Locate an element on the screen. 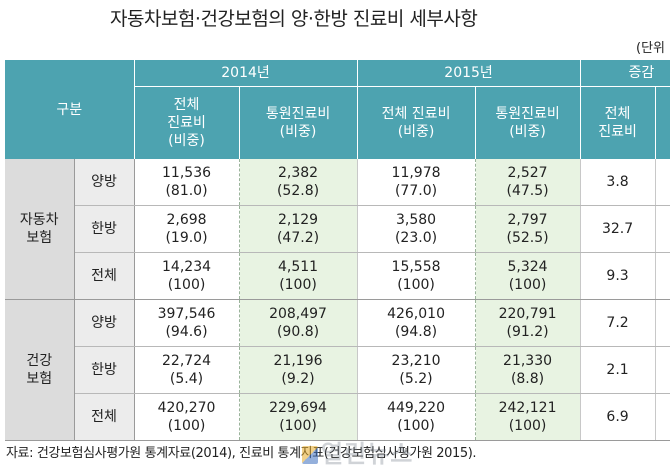 The height and width of the screenshot is (469, 670). unit-label: (단위 is located at coordinates (650, 48).